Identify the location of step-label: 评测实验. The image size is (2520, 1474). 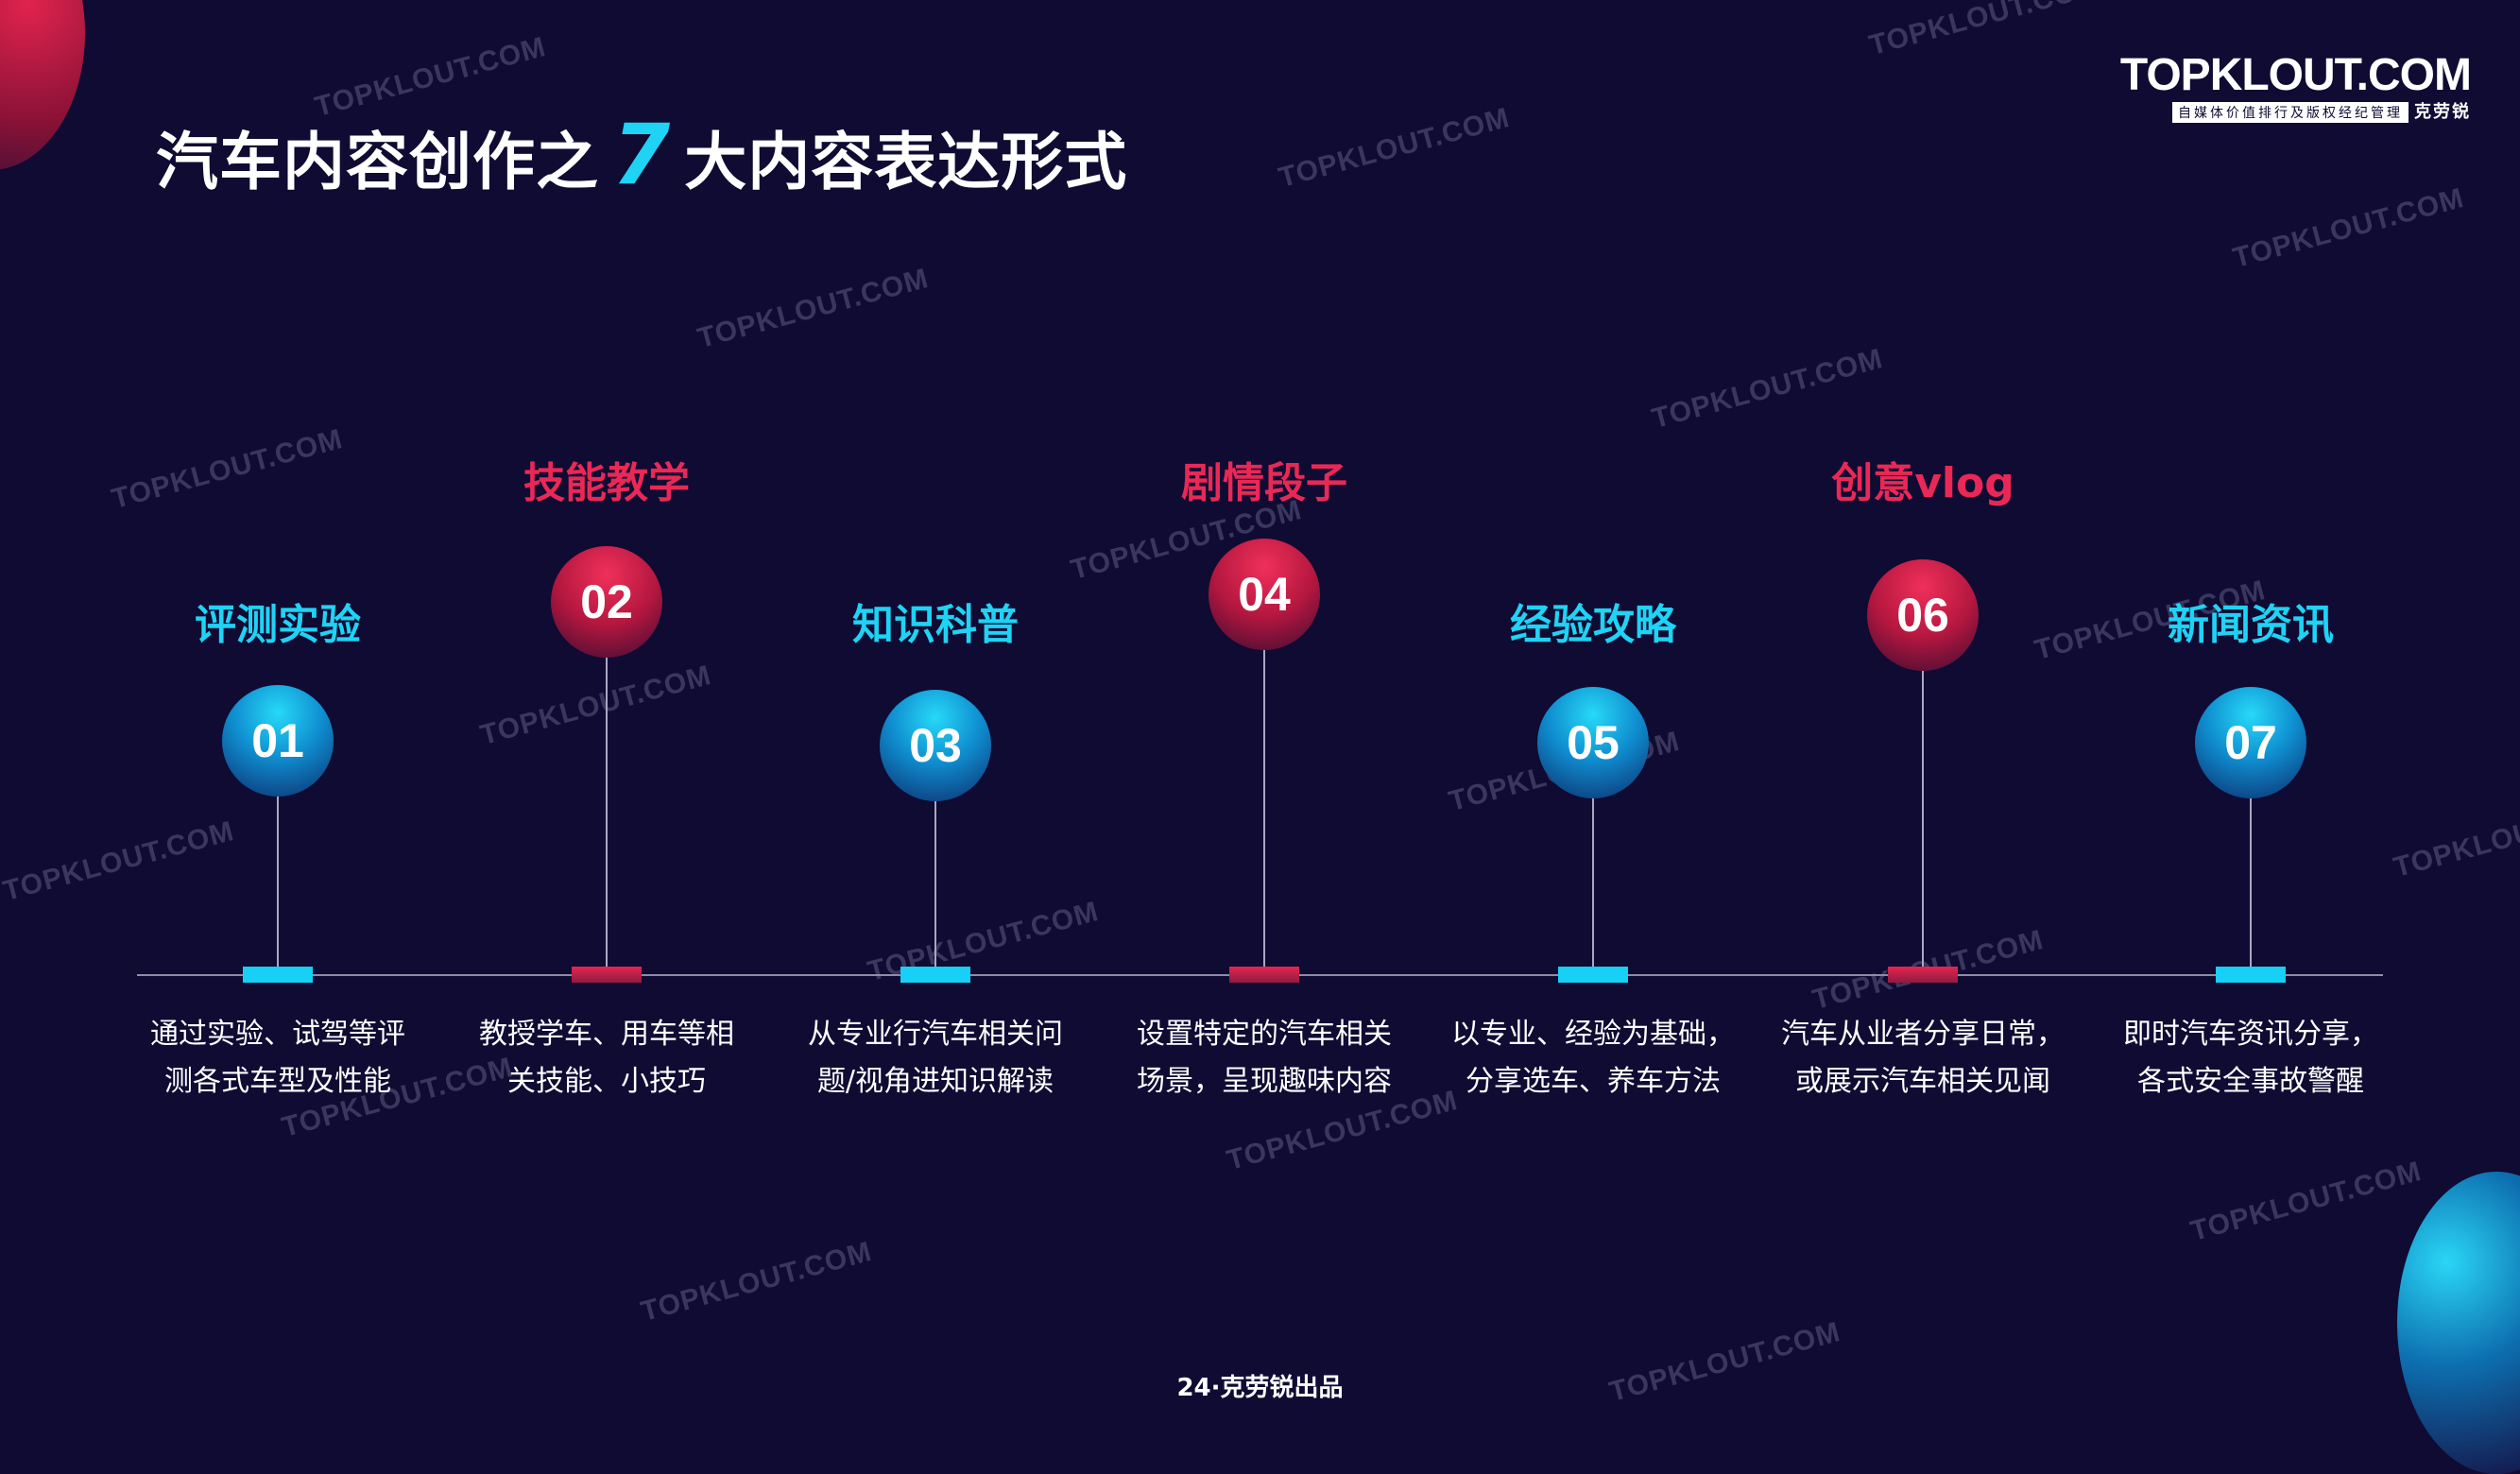
(278, 625).